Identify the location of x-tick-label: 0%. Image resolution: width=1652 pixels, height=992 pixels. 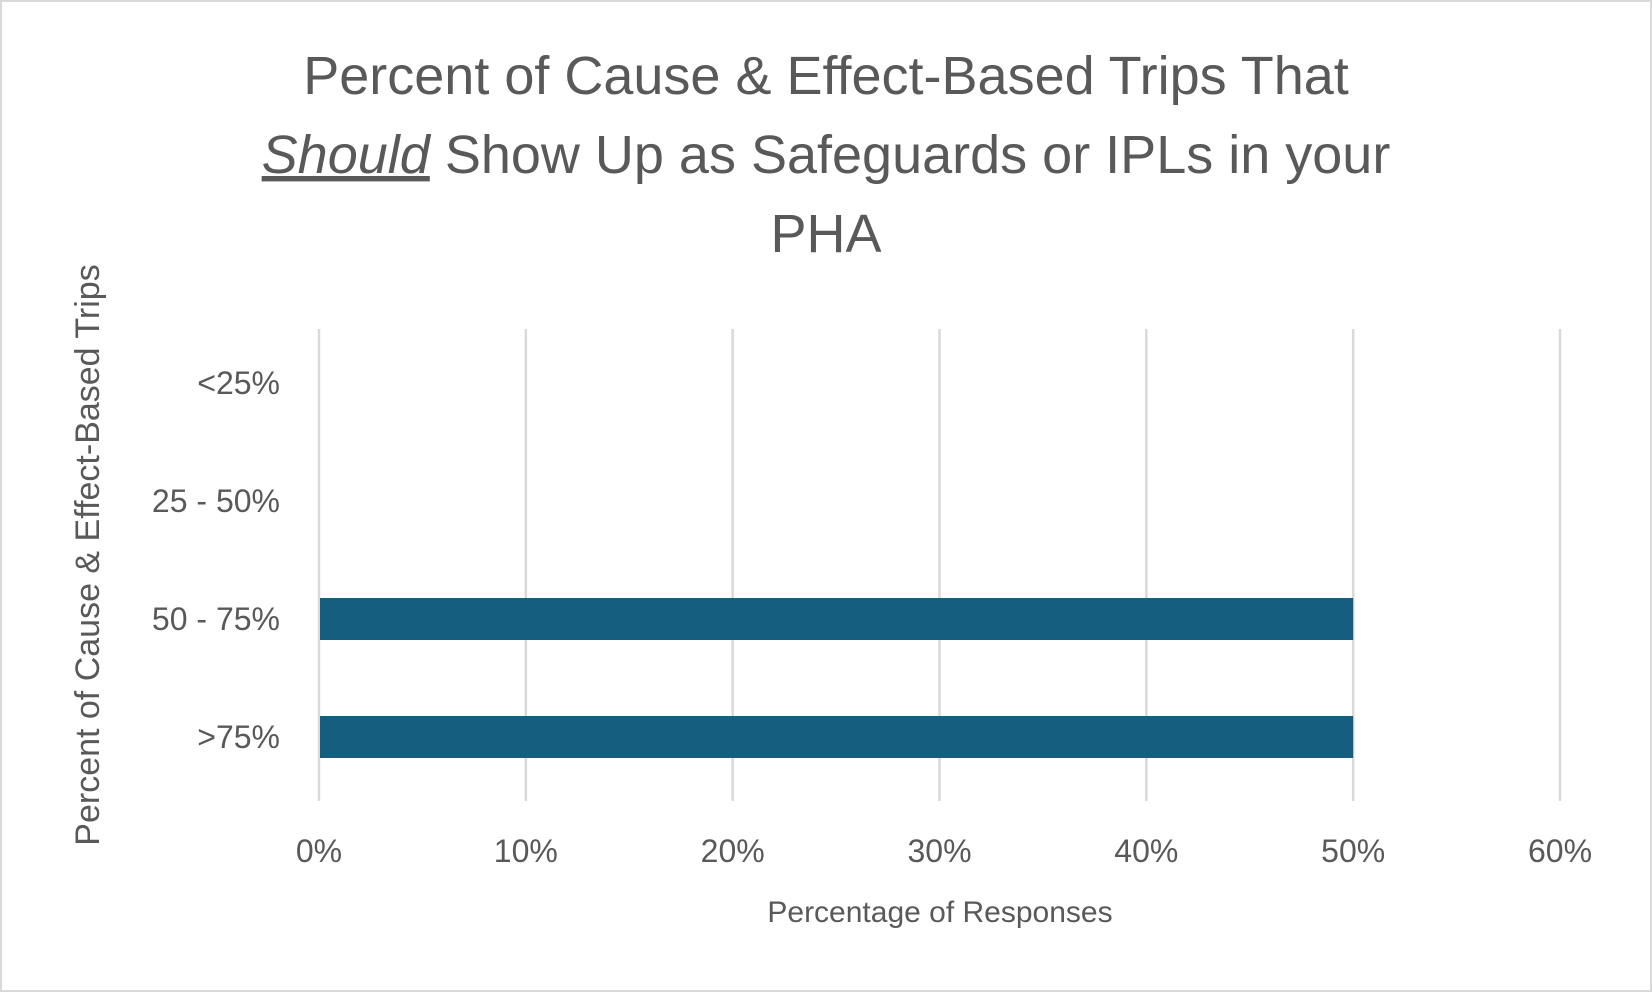
(319, 851).